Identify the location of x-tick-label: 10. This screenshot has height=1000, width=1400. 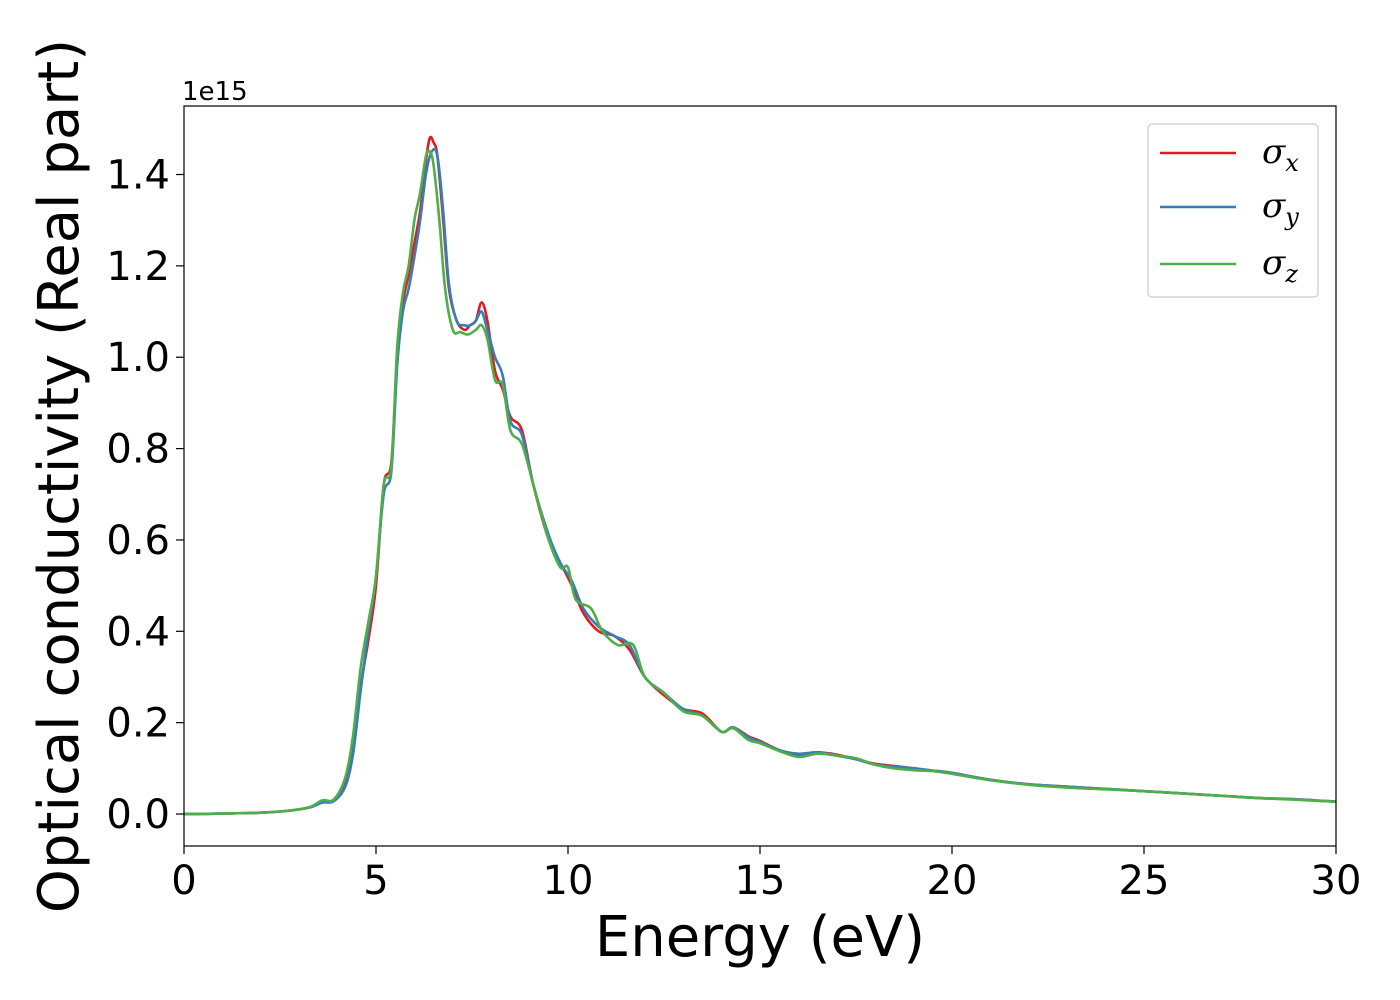
(568, 881).